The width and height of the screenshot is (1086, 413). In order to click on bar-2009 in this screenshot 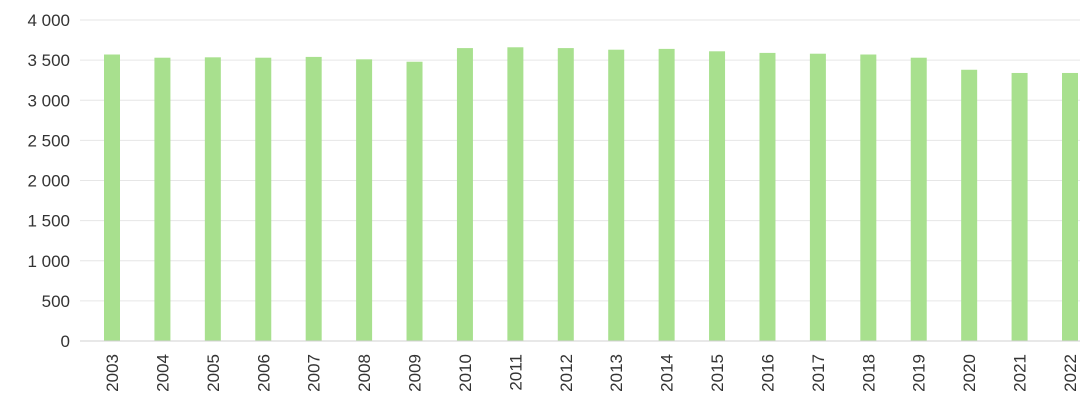, I will do `click(414, 201)`.